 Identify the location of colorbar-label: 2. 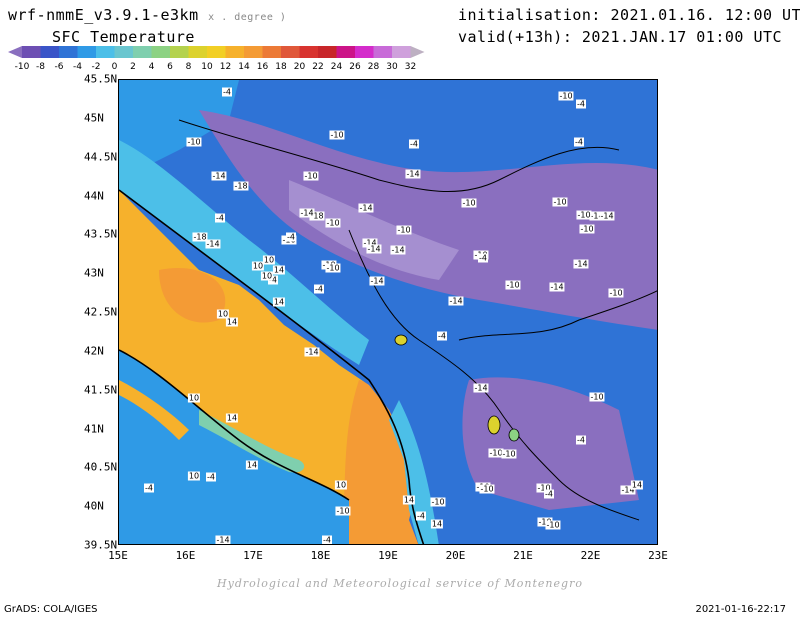
(133, 67).